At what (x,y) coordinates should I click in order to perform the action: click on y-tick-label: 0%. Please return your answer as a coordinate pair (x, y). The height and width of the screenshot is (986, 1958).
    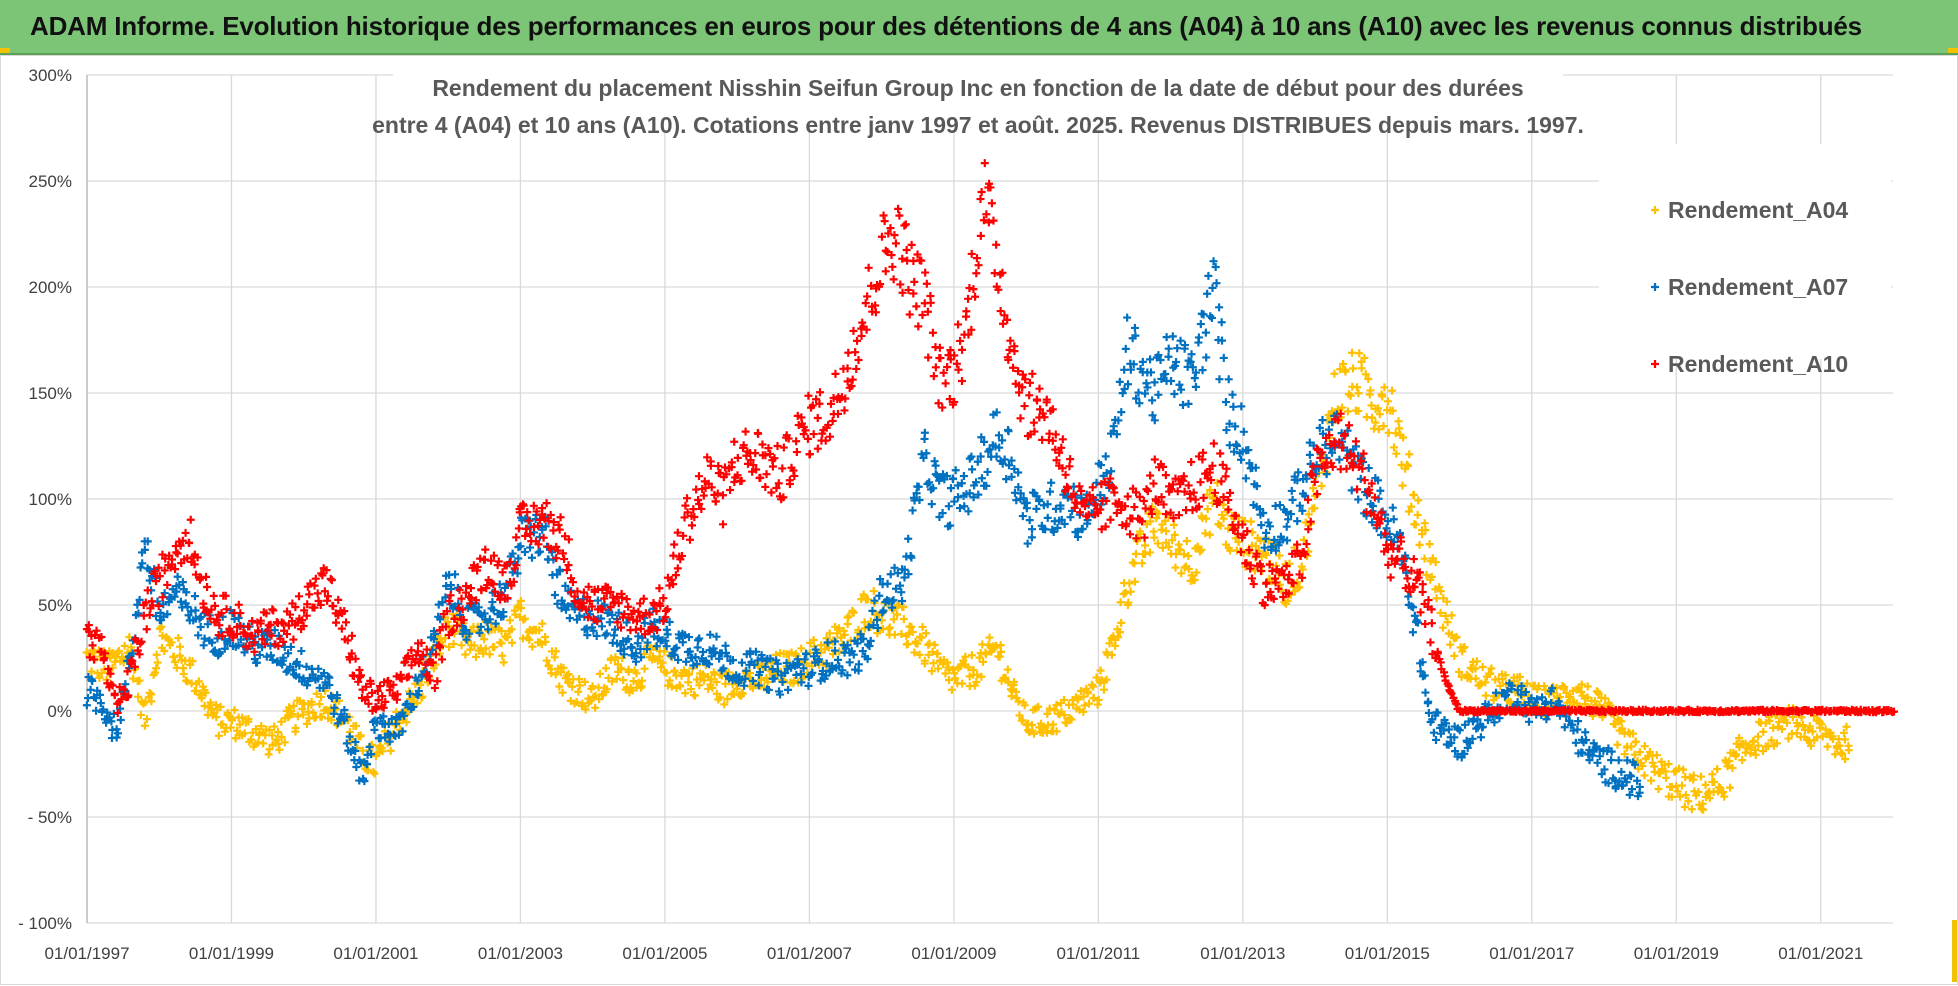
    Looking at the image, I should click on (59, 711).